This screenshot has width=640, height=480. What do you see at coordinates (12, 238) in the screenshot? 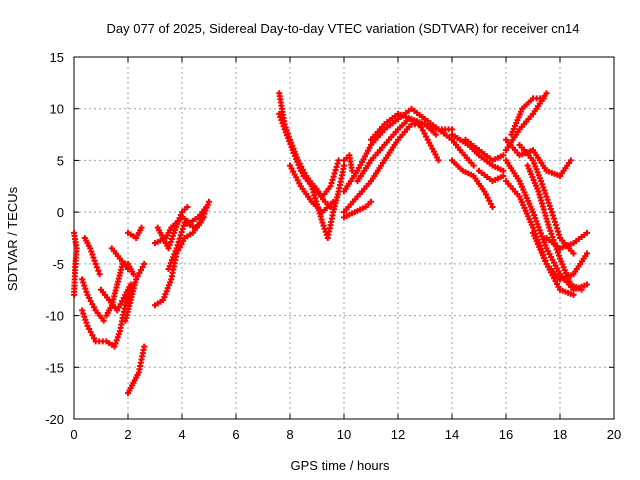
I see `y-axis-label: SDTVAR / TECUs` at bounding box center [12, 238].